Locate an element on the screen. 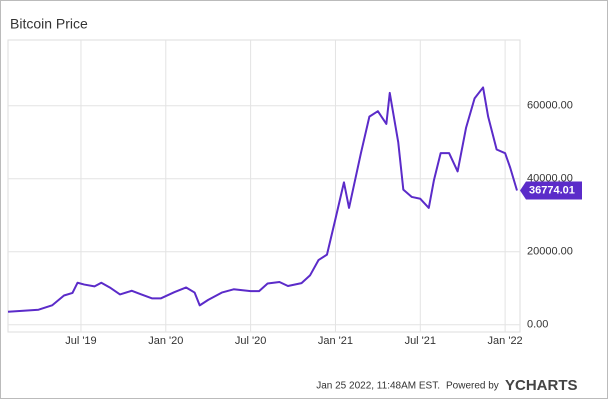 The width and height of the screenshot is (609, 405). y-tick-label: 60000.00 is located at coordinates (550, 106).